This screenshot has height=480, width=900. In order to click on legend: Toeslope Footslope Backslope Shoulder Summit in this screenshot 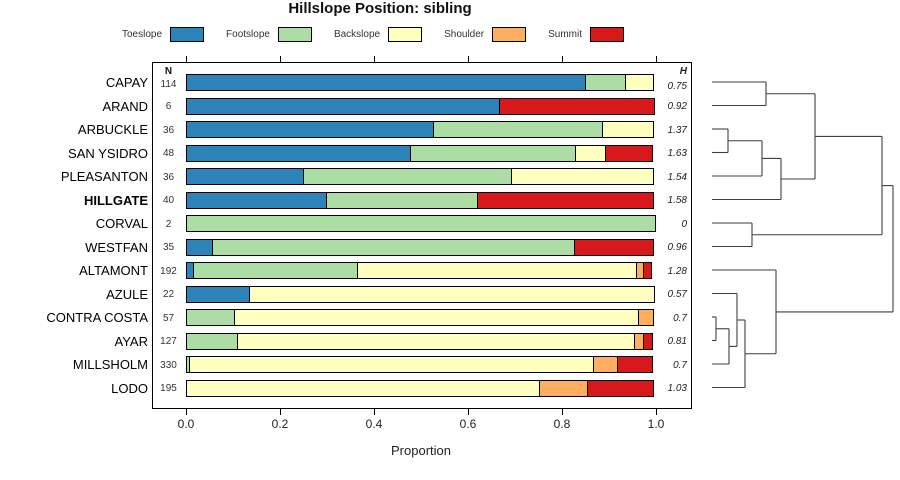, I will do `click(373, 34)`.